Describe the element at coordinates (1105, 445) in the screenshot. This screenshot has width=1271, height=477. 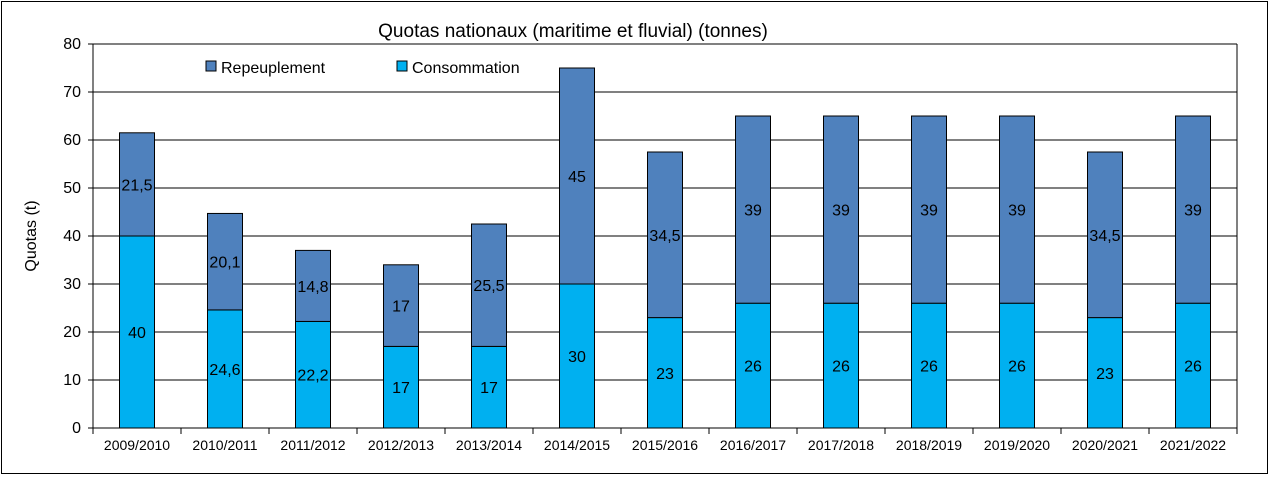
I see `x-tick-label: 2020/2021` at that location.